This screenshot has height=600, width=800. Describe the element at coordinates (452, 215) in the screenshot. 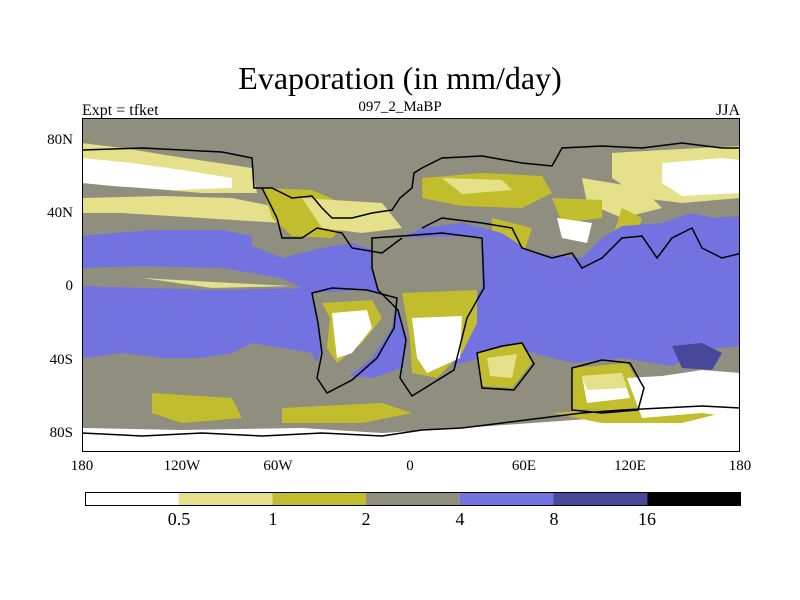

I see `northern-continent-moderate` at that location.